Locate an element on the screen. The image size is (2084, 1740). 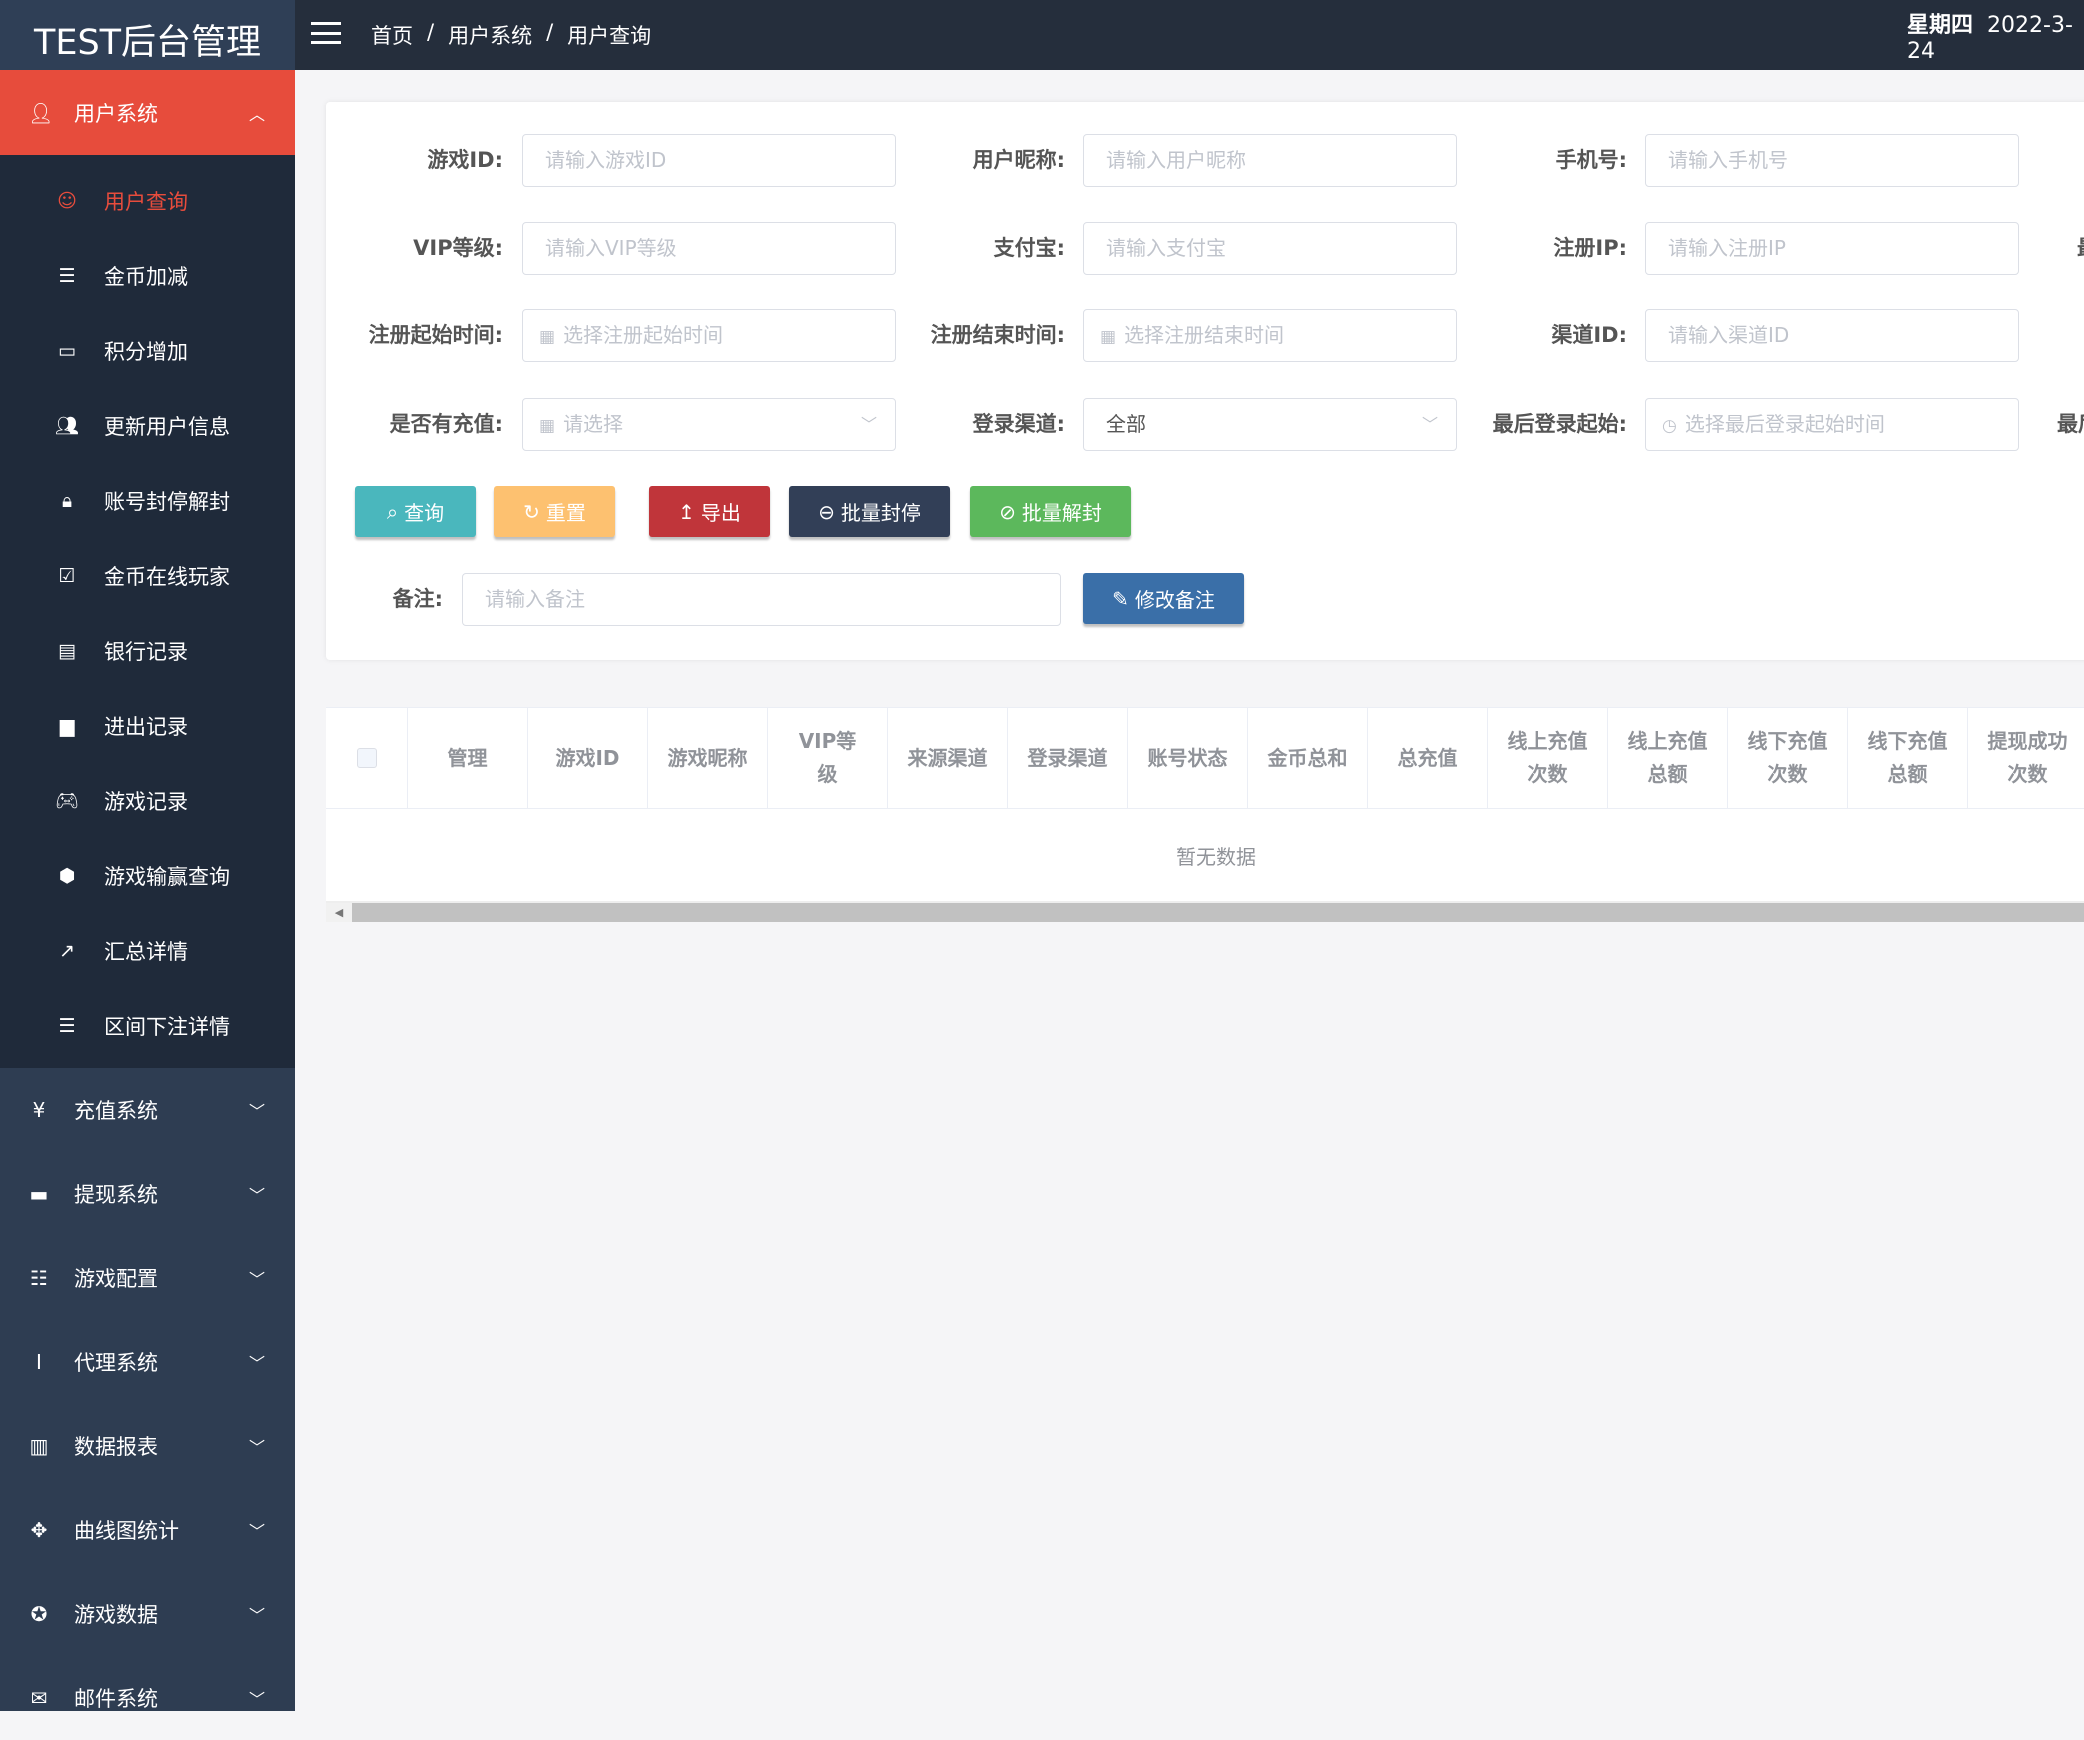
sidebar-group-3: Ⅰ 代理系统 ﹀ is located at coordinates (147, 1362).